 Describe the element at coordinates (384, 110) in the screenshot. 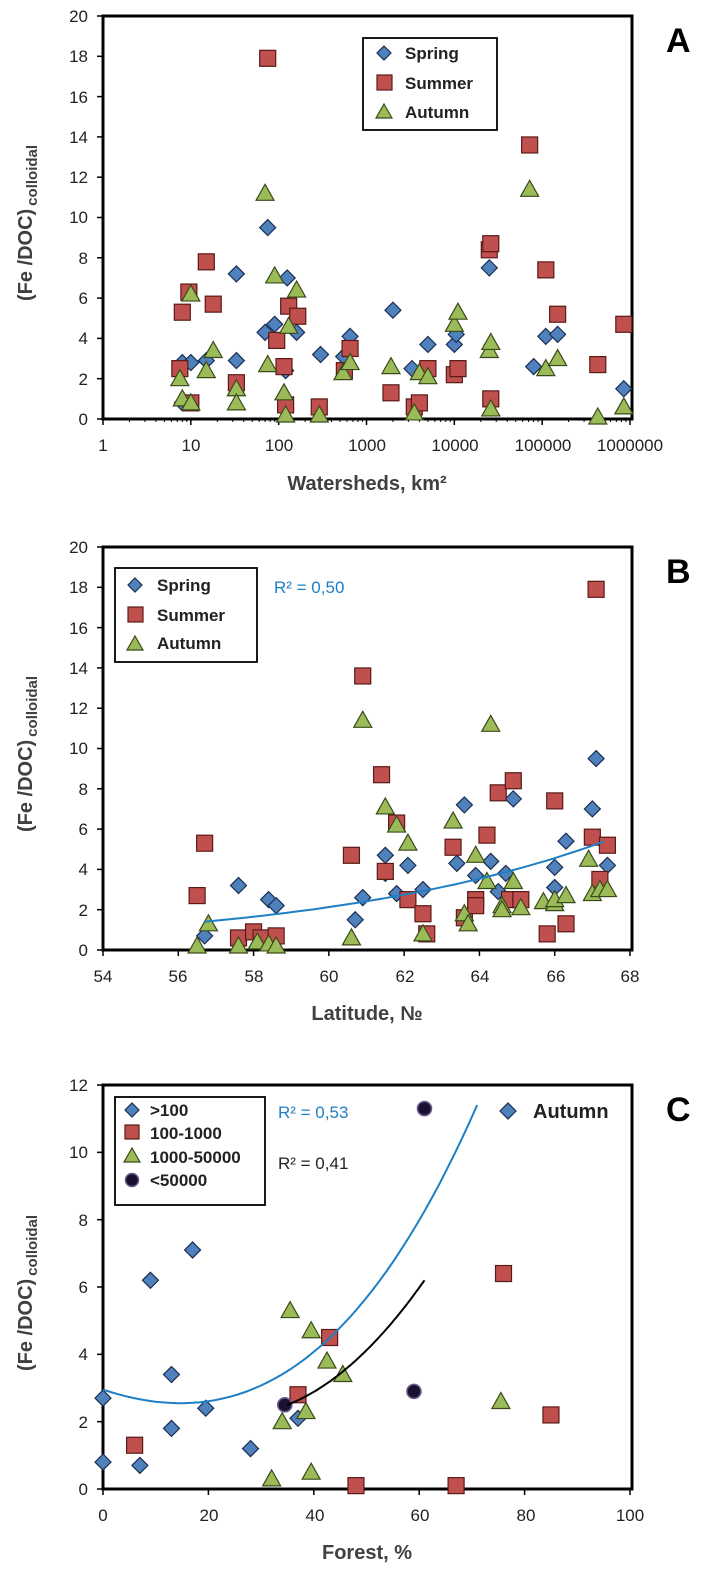

I see `legend-marker-autumn-a` at that location.